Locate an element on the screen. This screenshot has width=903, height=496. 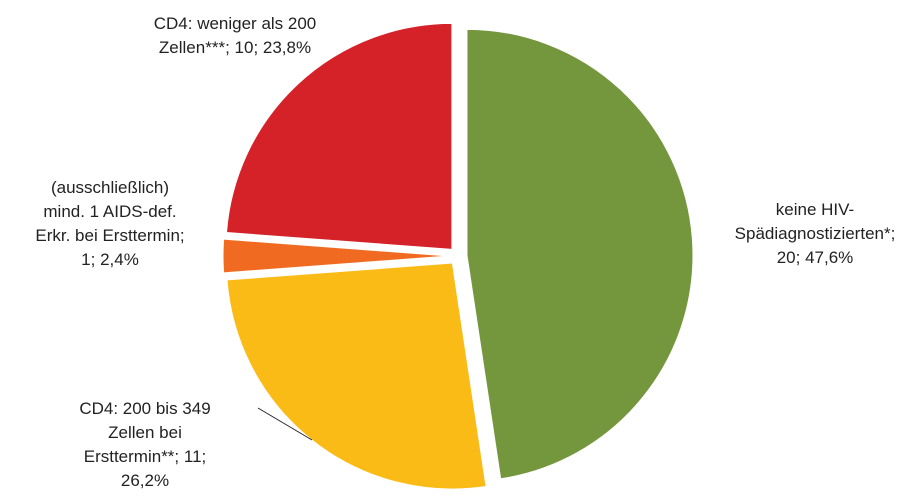
data-label: CD4: weniger als 200 Zellen***10 23,8% is located at coordinates (235, 36).